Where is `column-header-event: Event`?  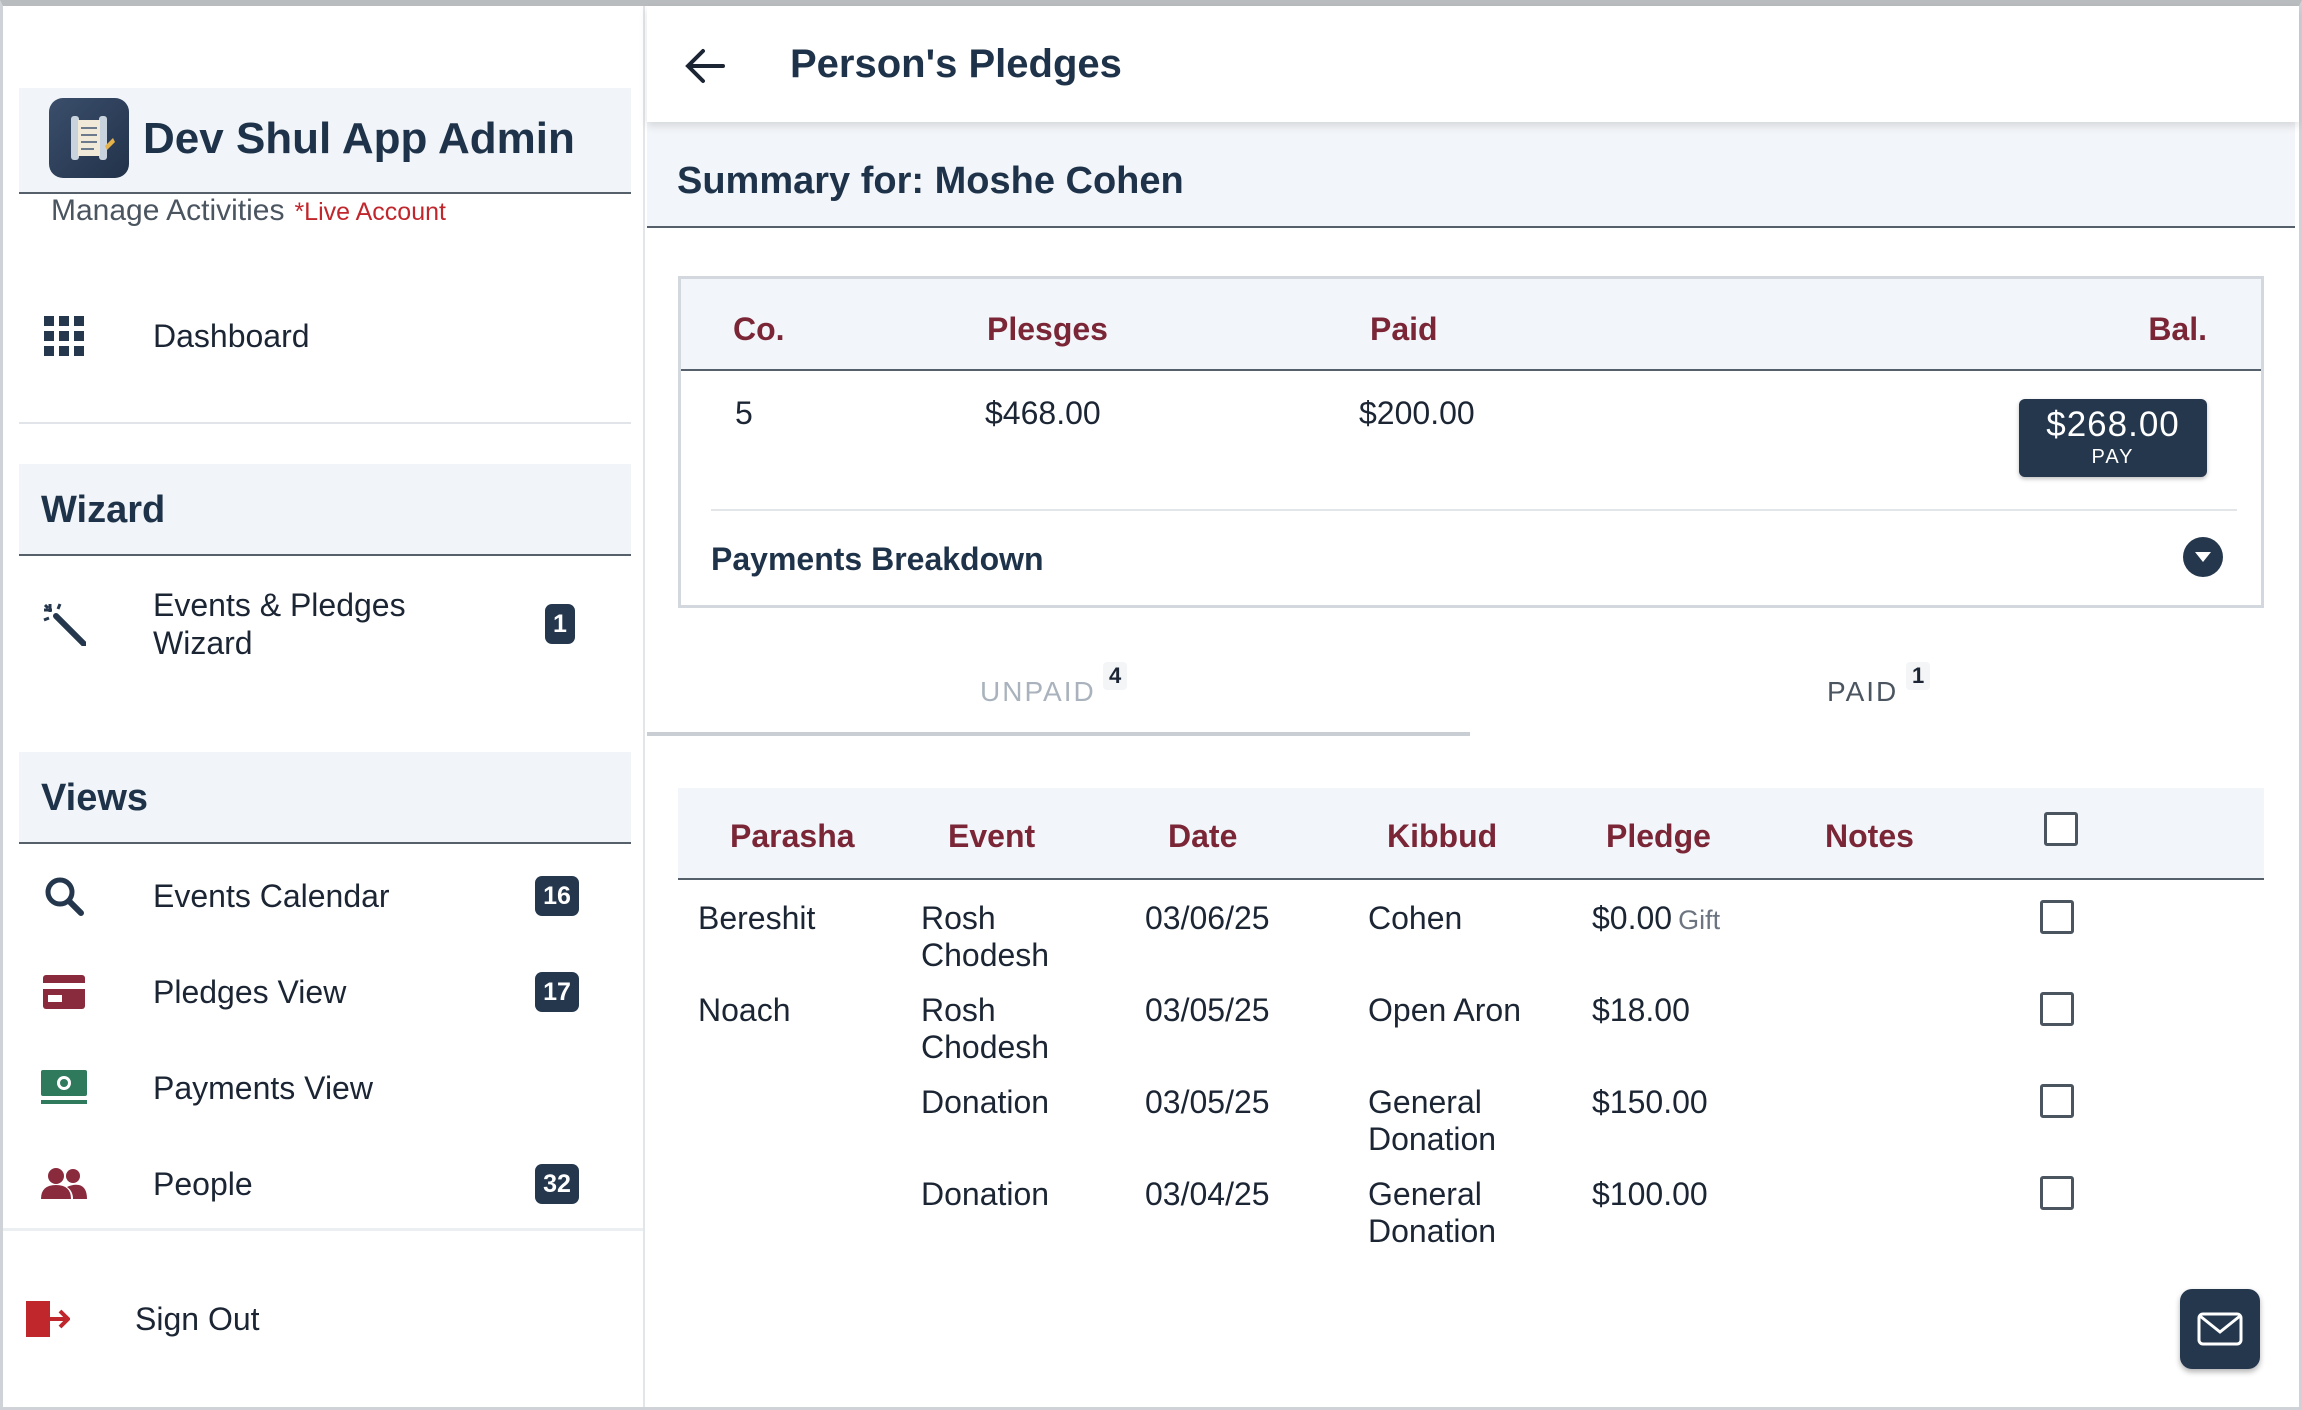 column-header-event: Event is located at coordinates (992, 836).